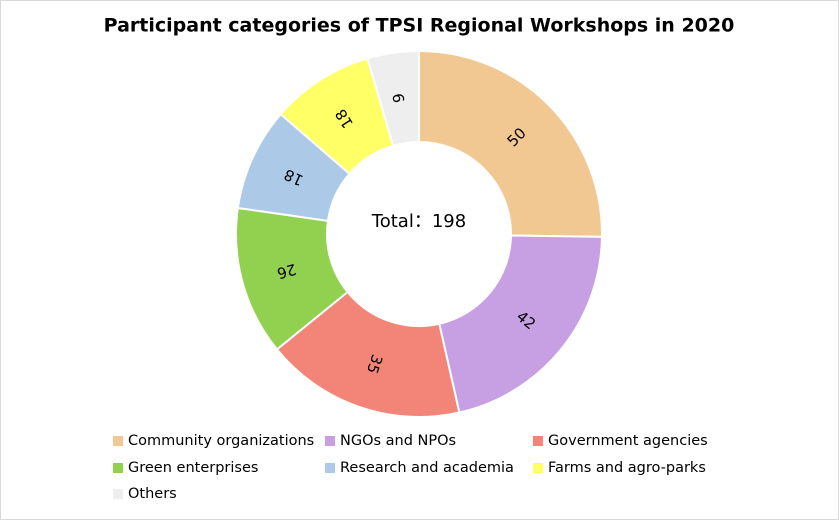 Image resolution: width=839 pixels, height=520 pixels. What do you see at coordinates (398, 441) in the screenshot?
I see `legend-label: NGOs and NPOs` at bounding box center [398, 441].